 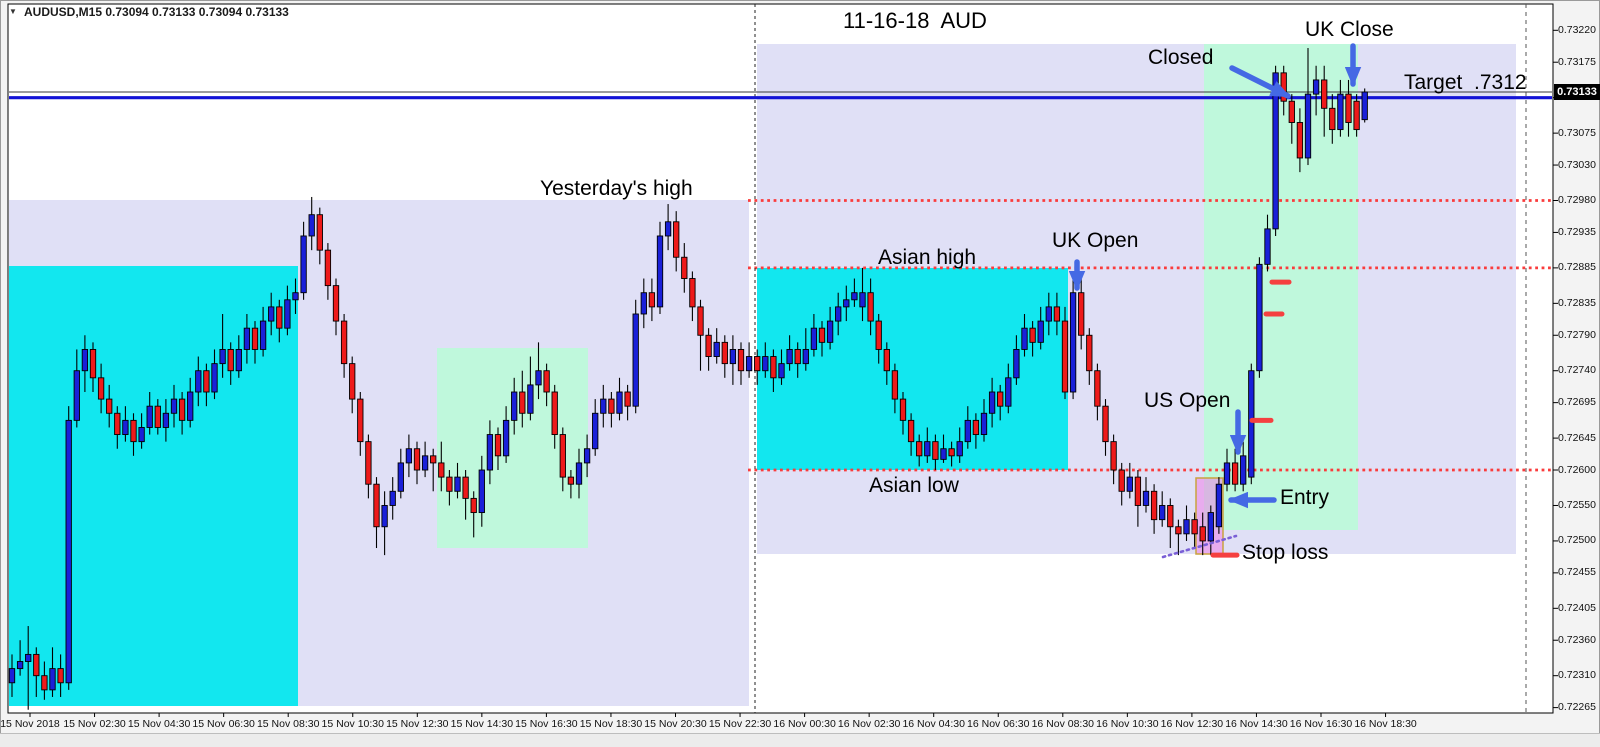 What do you see at coordinates (1187, 400) in the screenshot?
I see `annotation-us-open: US Open` at bounding box center [1187, 400].